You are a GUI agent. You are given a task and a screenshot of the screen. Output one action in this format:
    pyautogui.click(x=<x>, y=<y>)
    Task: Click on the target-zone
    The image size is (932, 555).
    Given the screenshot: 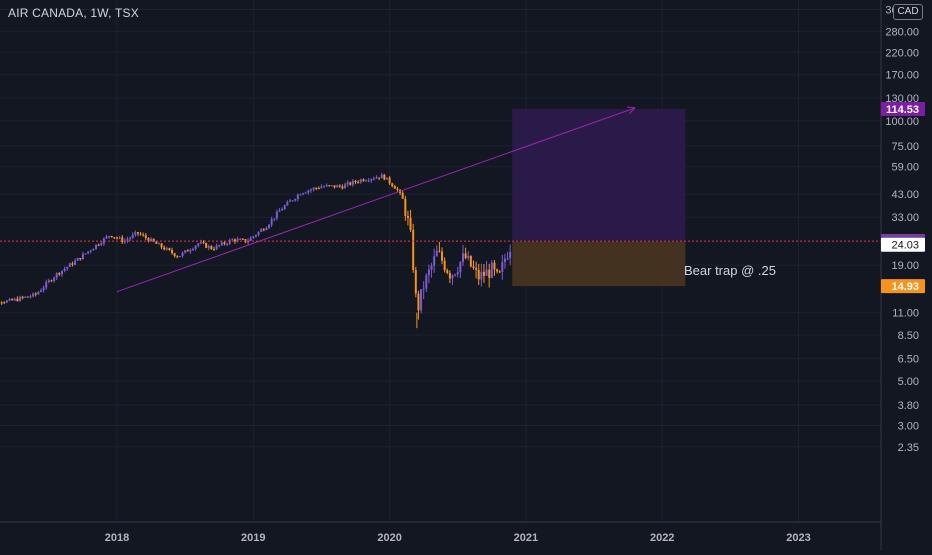 What is the action you would take?
    pyautogui.click(x=598, y=175)
    